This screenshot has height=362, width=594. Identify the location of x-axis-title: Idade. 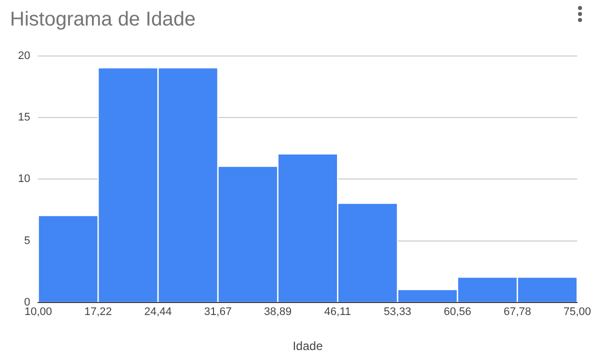
(308, 346).